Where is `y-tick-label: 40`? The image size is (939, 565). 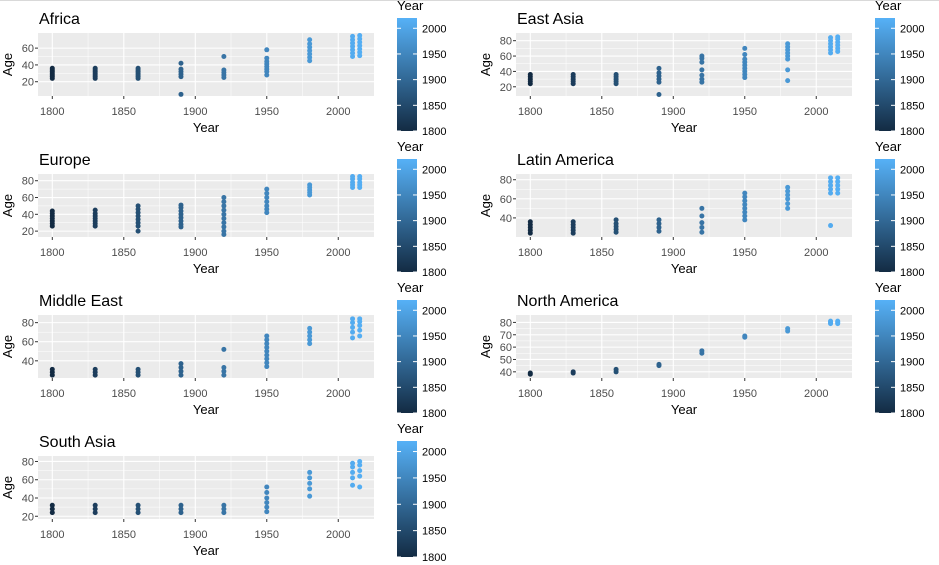
y-tick-label: 40 is located at coordinates (506, 72).